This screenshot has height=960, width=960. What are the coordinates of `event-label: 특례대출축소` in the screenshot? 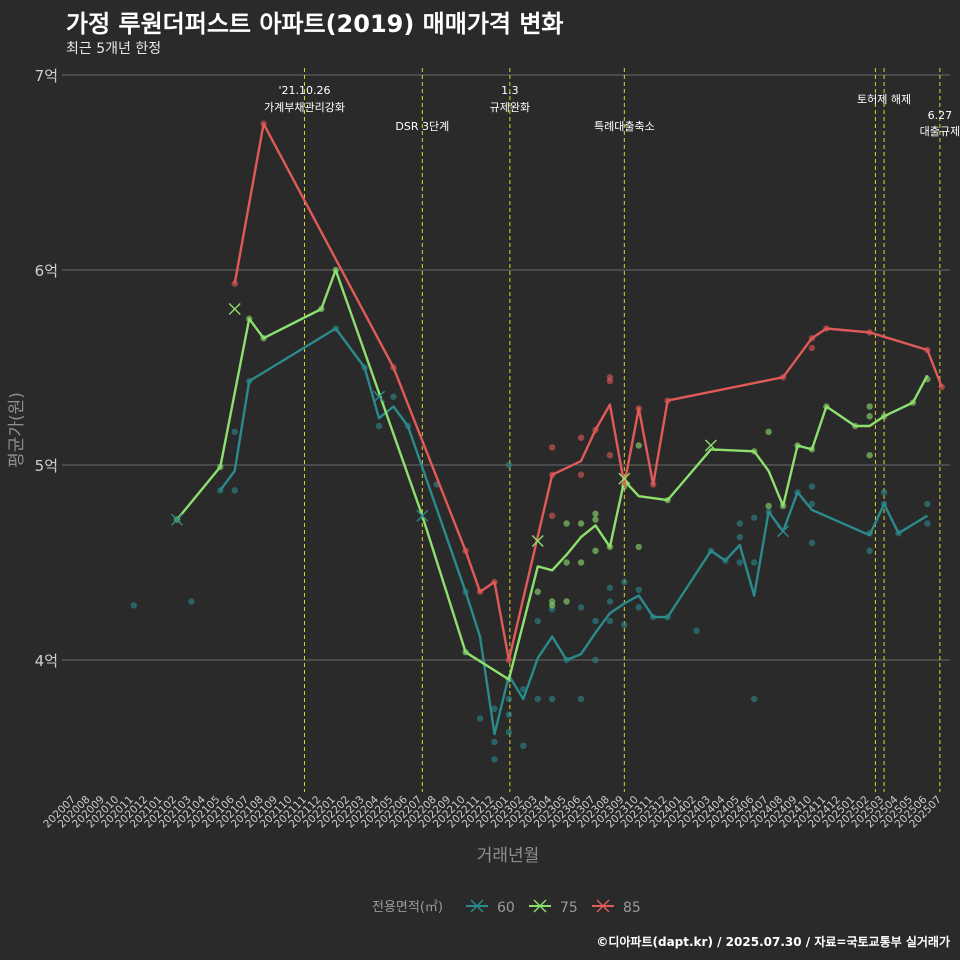 It's located at (624, 126).